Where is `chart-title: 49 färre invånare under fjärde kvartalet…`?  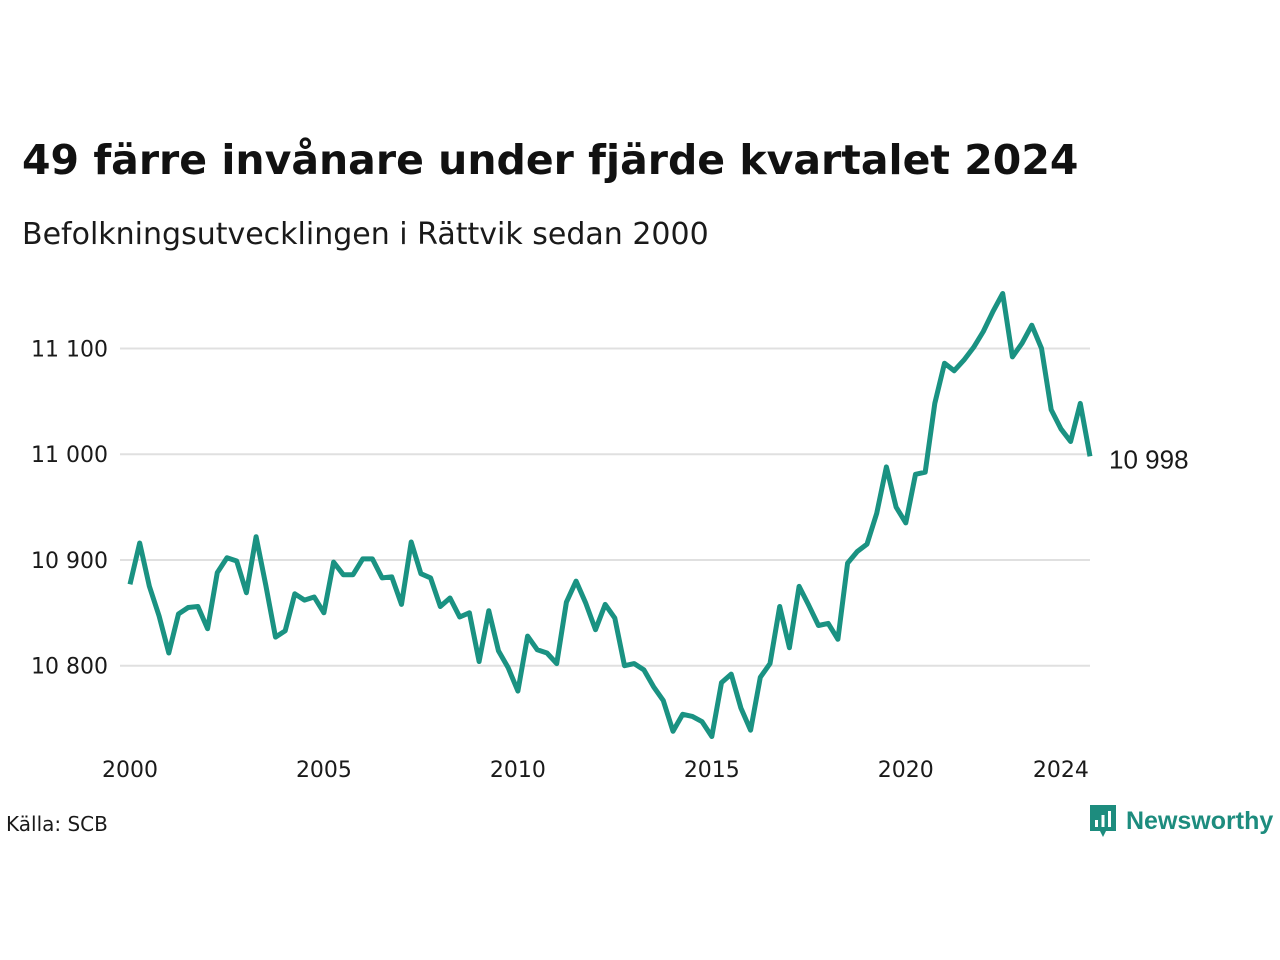
chart-title: 49 färre invånare under fjärde kvartalet… is located at coordinates (550, 160).